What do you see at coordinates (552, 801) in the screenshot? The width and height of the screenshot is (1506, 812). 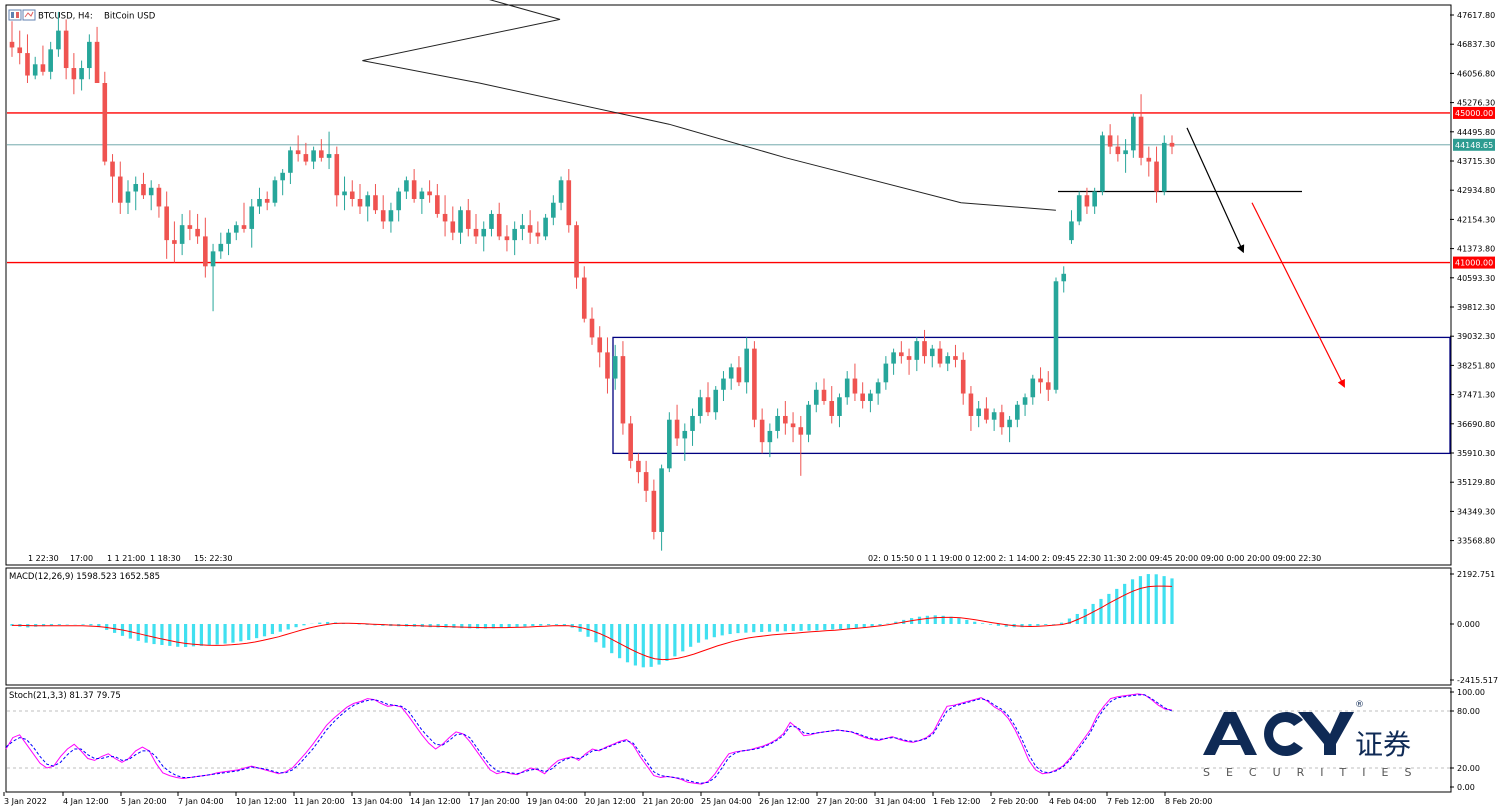 I see `time-tick-label: 19 Jan 04:00` at bounding box center [552, 801].